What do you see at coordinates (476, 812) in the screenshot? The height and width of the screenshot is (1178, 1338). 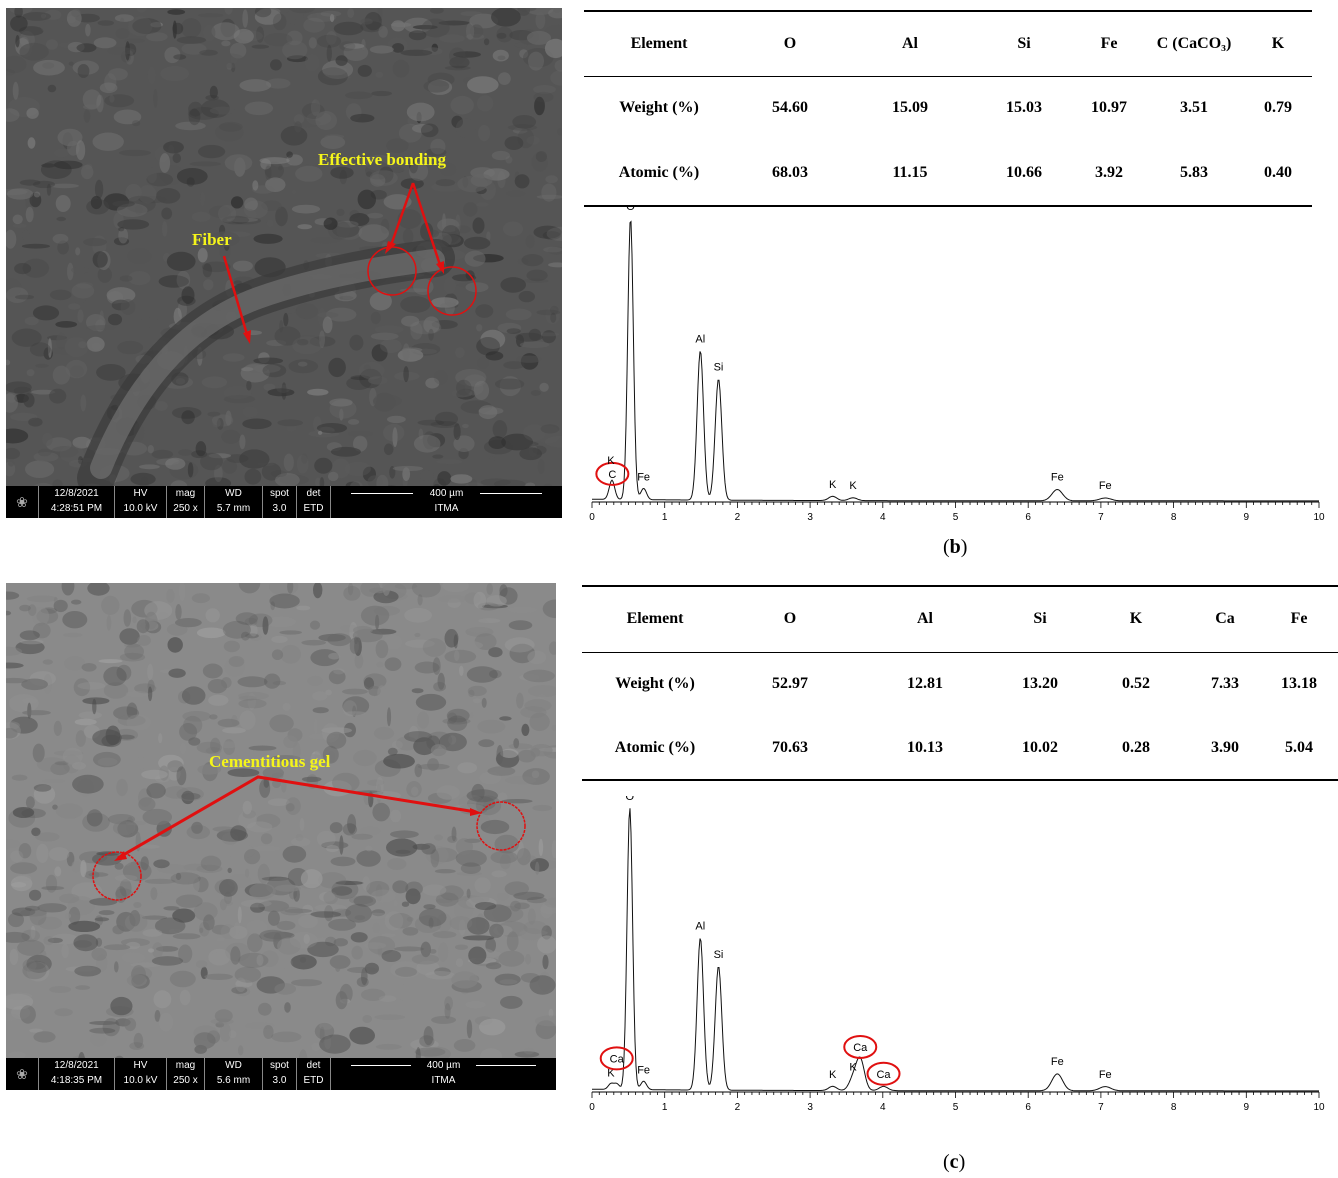 I see `arrowhead` at bounding box center [476, 812].